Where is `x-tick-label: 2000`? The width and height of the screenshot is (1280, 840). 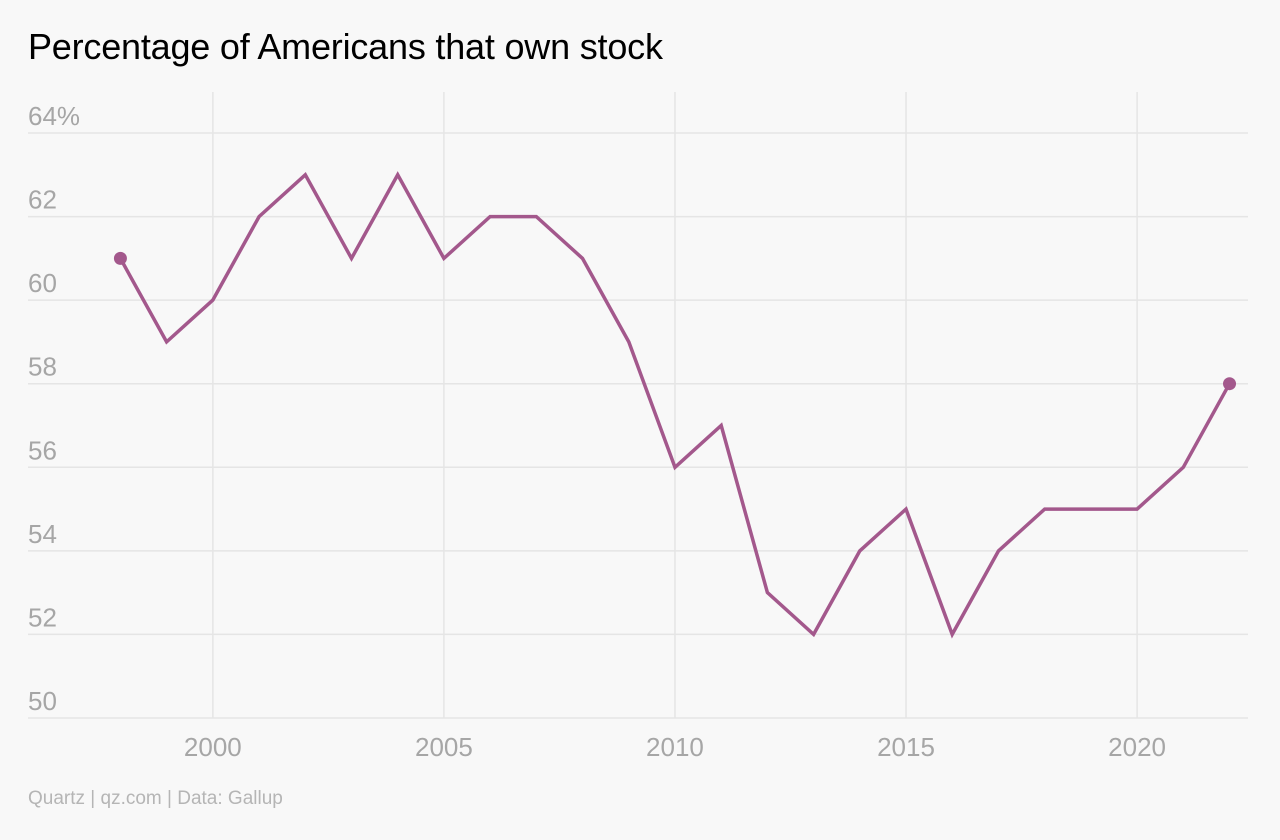
x-tick-label: 2000 is located at coordinates (213, 747).